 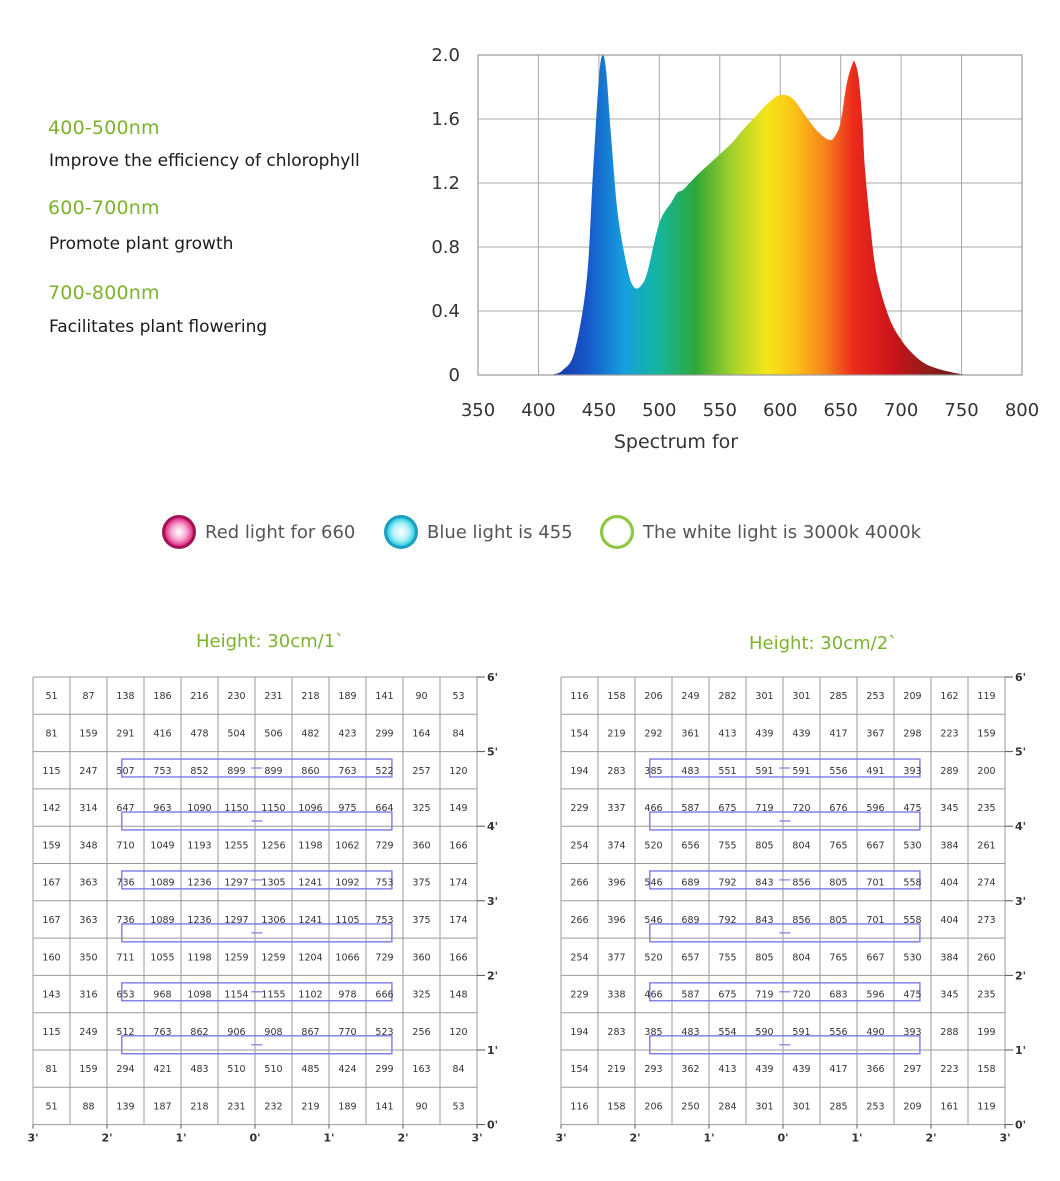 I want to click on map2-ppfd-value: 439, so click(x=764, y=733).